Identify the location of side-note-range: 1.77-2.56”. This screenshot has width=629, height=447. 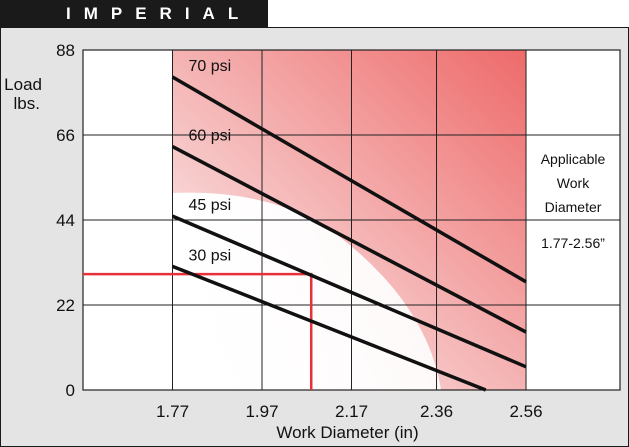
(573, 243).